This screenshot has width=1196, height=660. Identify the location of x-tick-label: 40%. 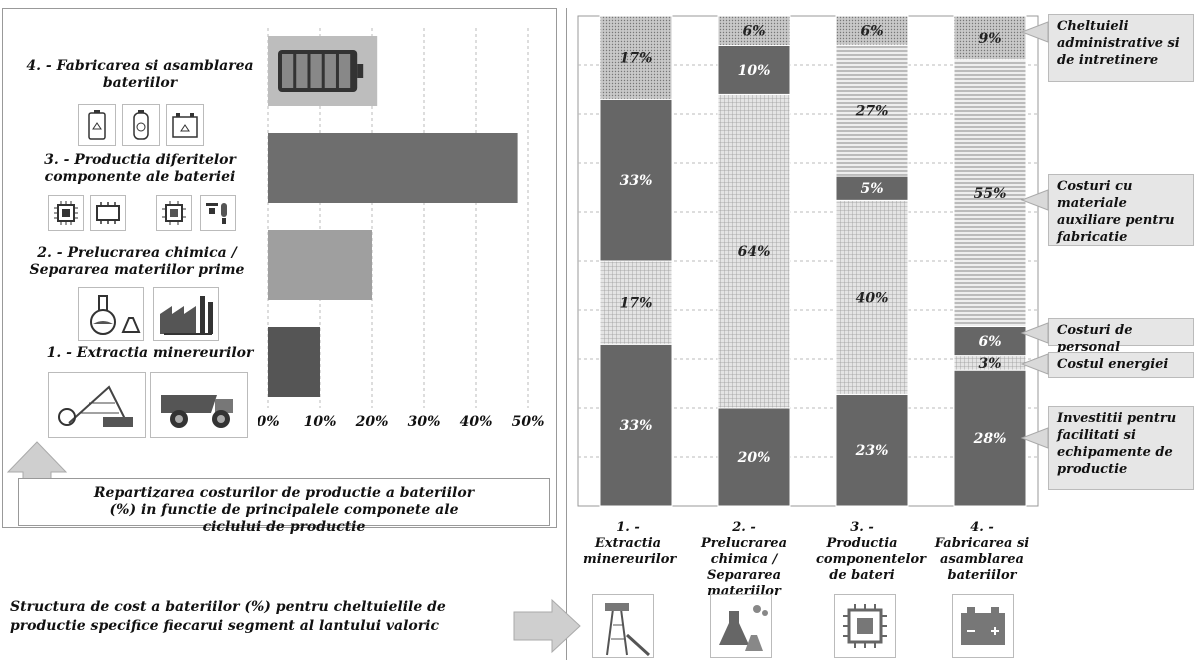
(476, 422).